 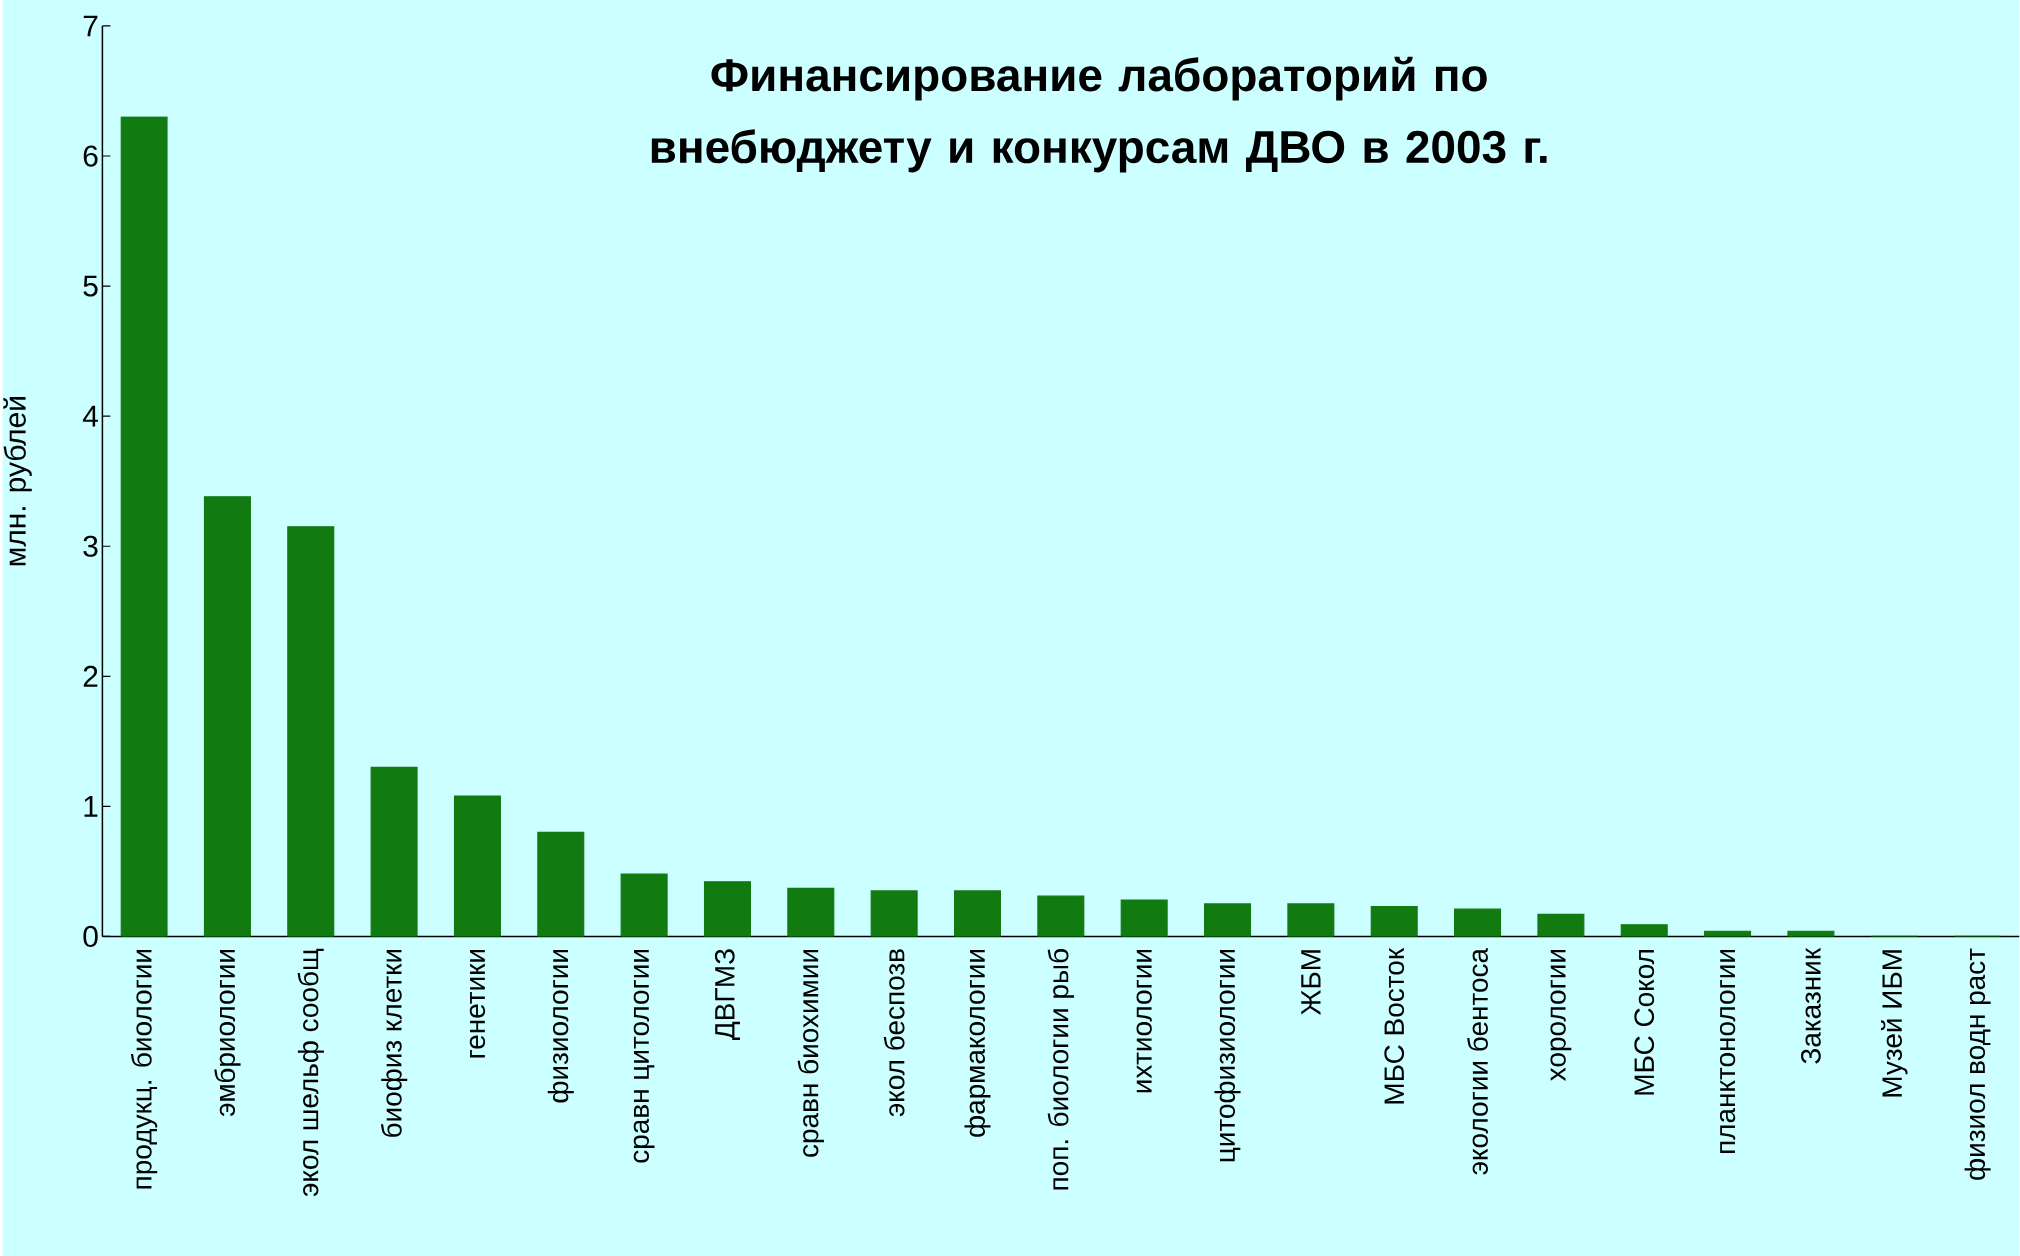 What do you see at coordinates (90, 546) in the screenshot?
I see `y-tick-label: 3` at bounding box center [90, 546].